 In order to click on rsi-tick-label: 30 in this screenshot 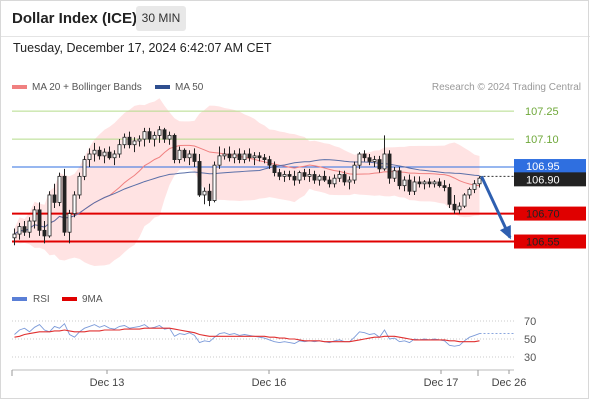, I will do `click(530, 358)`.